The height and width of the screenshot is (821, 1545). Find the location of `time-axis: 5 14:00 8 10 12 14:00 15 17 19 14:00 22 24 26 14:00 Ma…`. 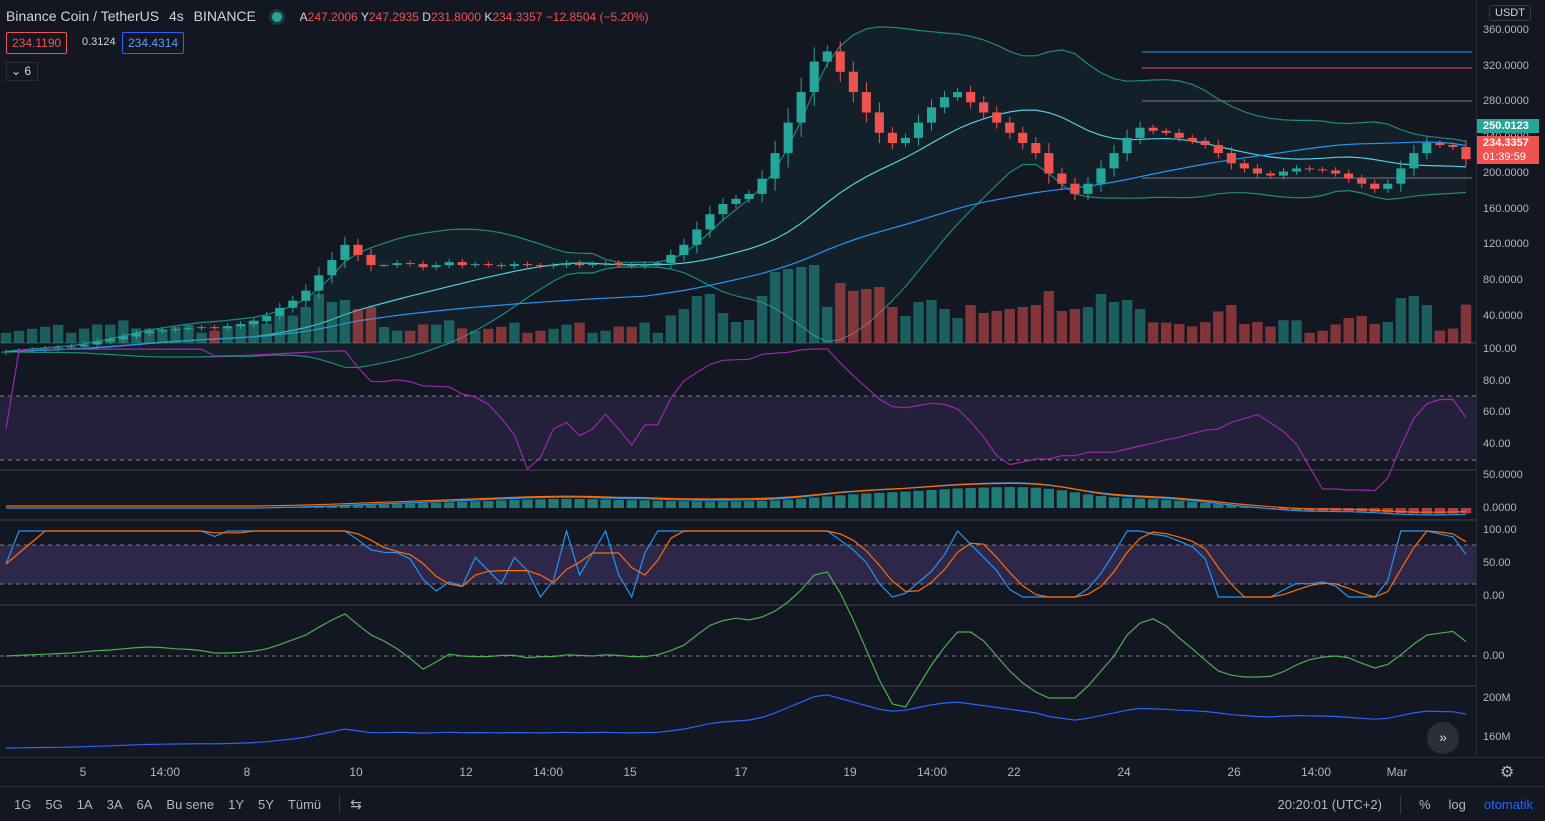

time-axis: 5 14:00 8 10 12 14:00 15 17 19 14:00 22 24 26 14:00 Ma… is located at coordinates (772, 771).